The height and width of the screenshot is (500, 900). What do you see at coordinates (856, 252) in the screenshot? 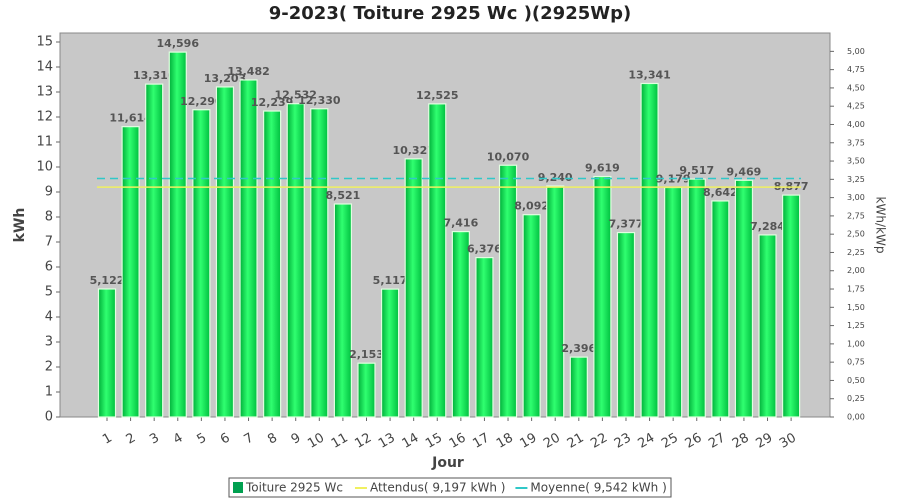
I see `y2-tick-label: 2,25` at bounding box center [856, 252].